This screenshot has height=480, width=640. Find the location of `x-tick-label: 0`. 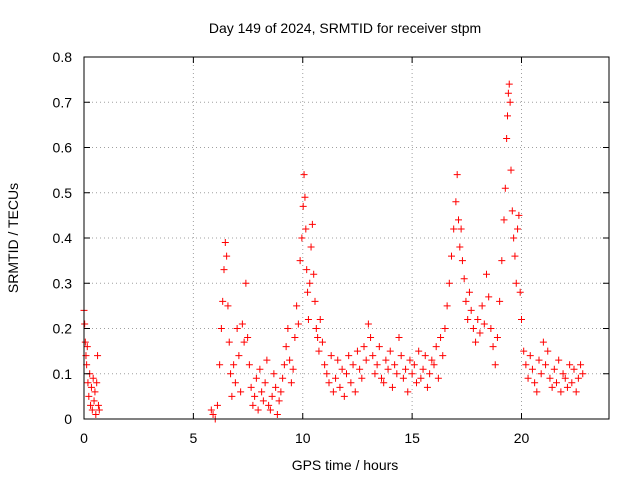

x-tick-label: 0 is located at coordinates (84, 438).